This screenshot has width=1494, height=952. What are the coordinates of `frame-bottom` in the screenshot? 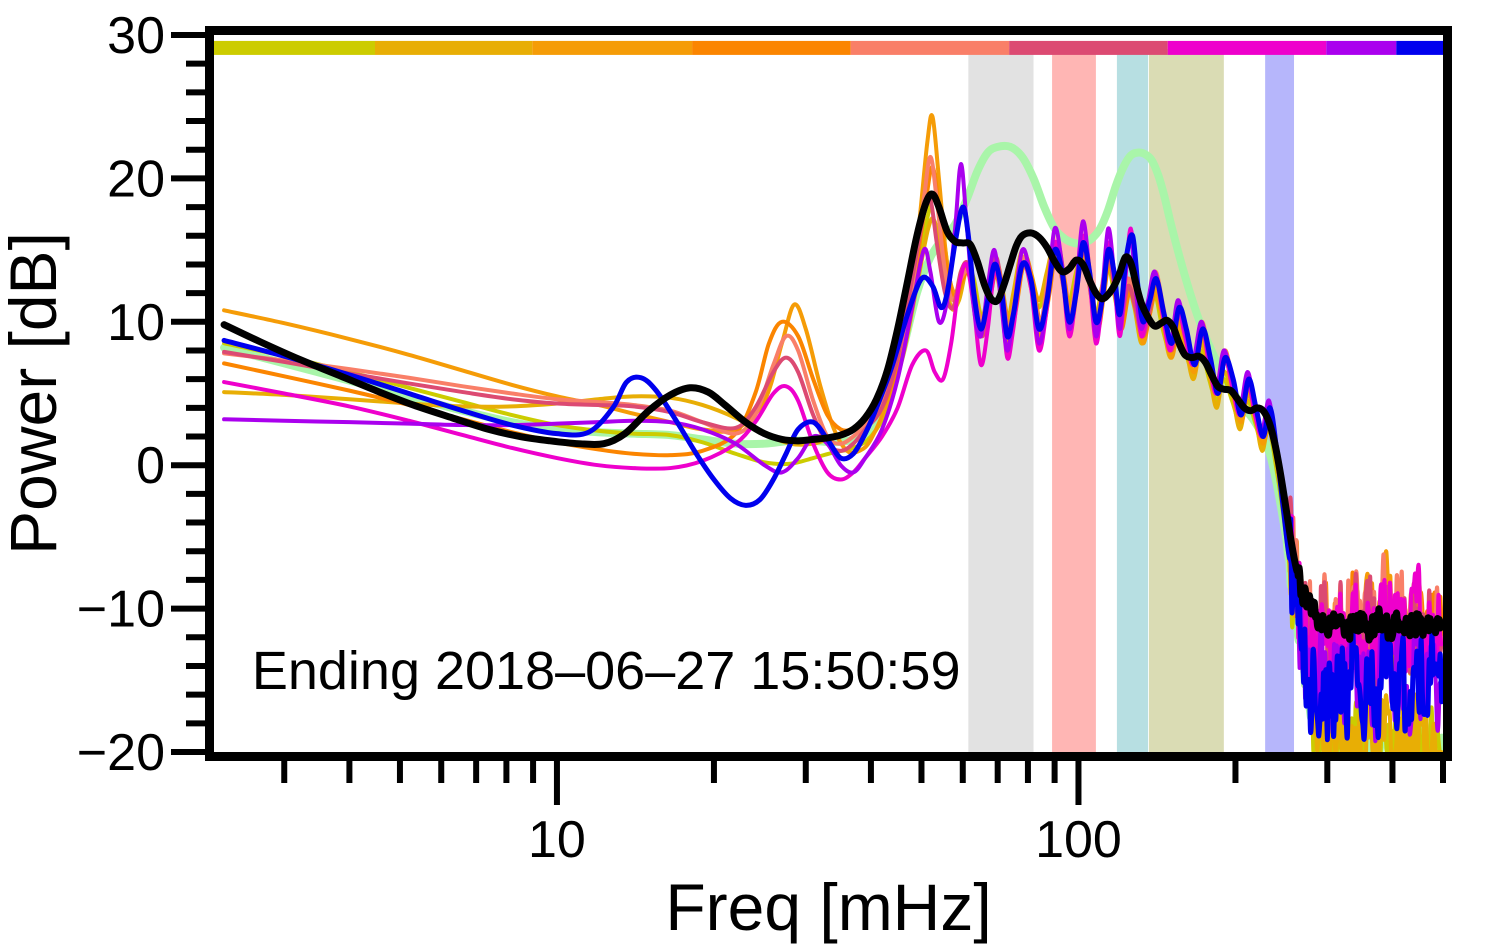 It's located at (828, 756).